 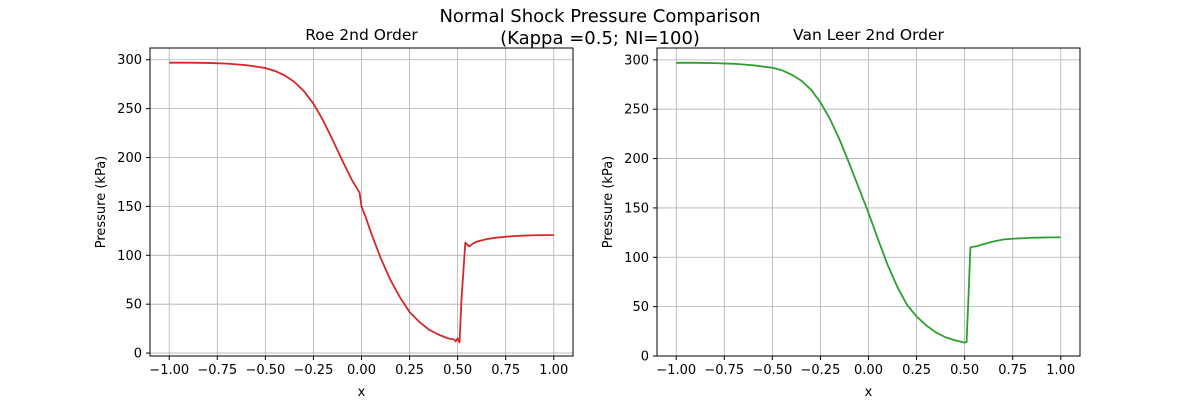 What do you see at coordinates (869, 35) in the screenshot?
I see `subplot-title: Van Leer 2nd Order` at bounding box center [869, 35].